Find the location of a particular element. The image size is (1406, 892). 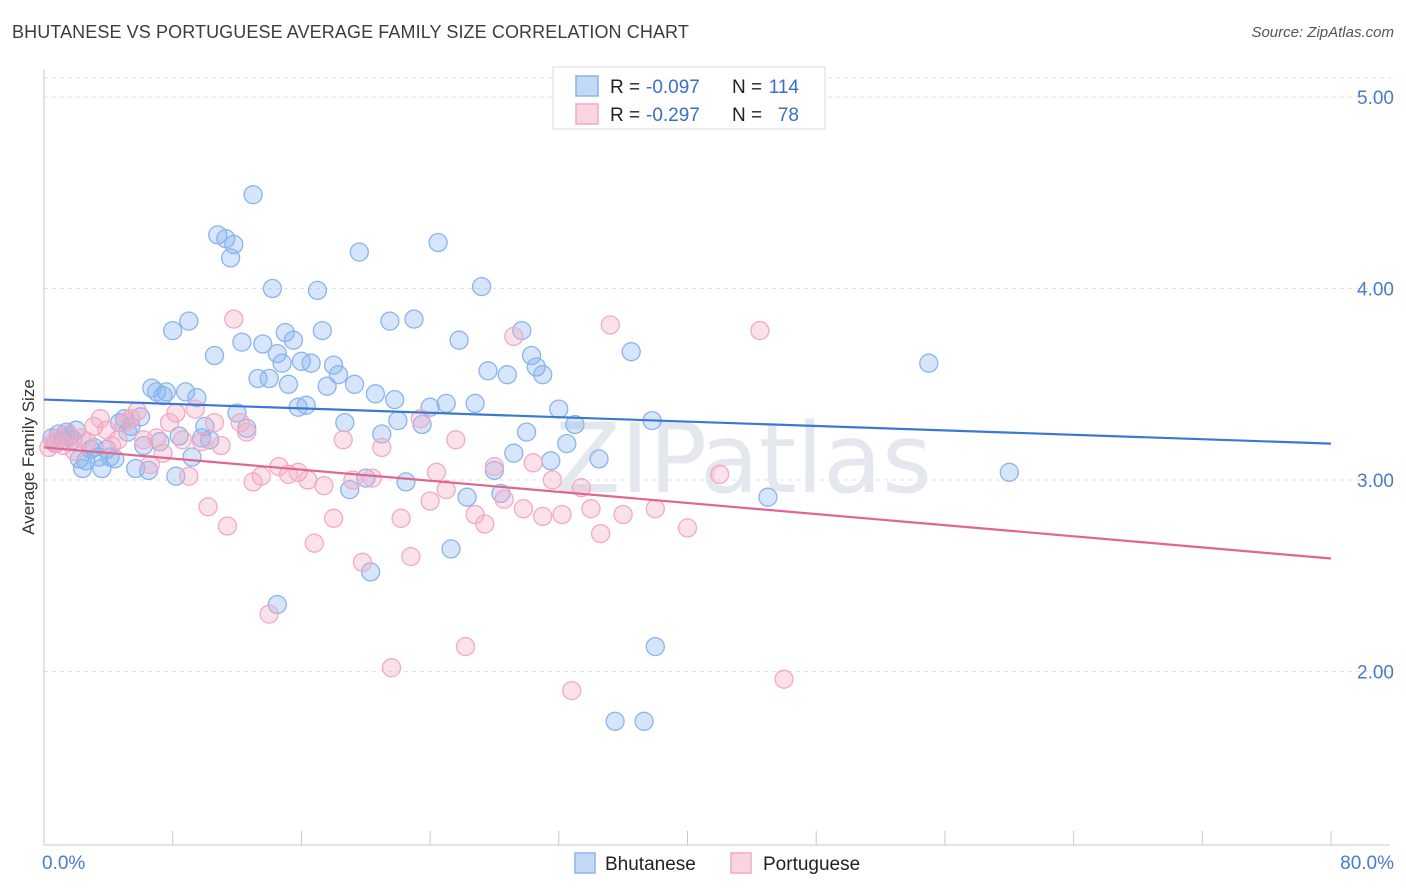

y-tick-label: 3.00 is located at coordinates (1375, 481).